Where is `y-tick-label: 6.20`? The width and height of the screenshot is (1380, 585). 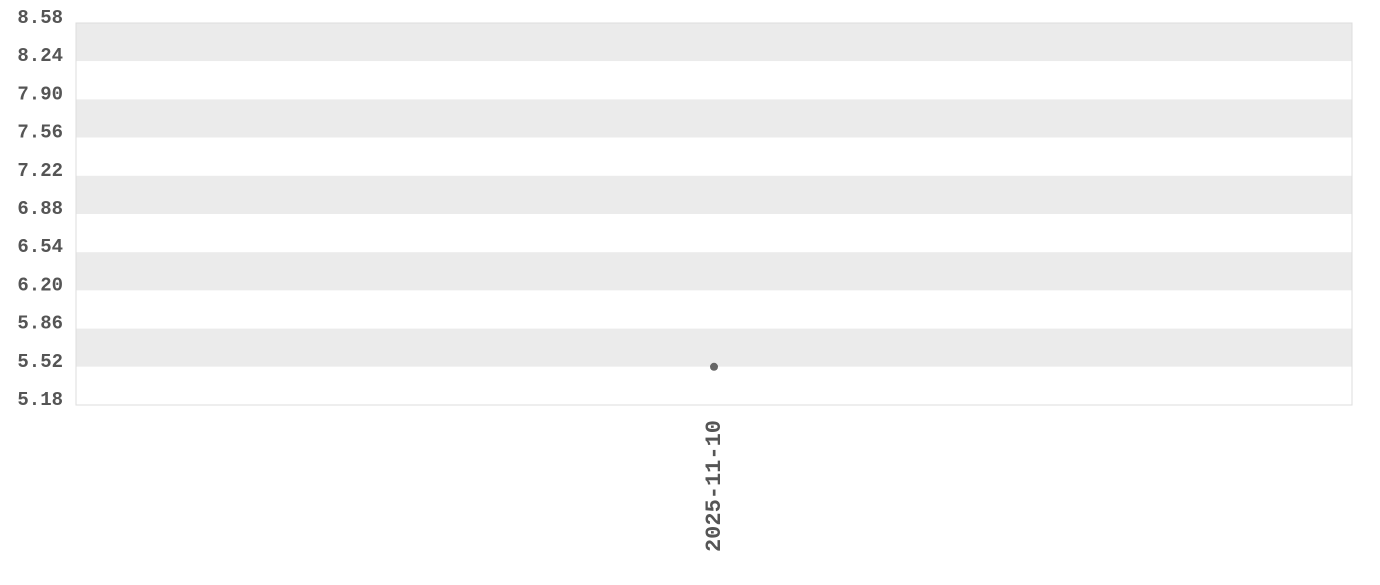 y-tick-label: 6.20 is located at coordinates (40, 285).